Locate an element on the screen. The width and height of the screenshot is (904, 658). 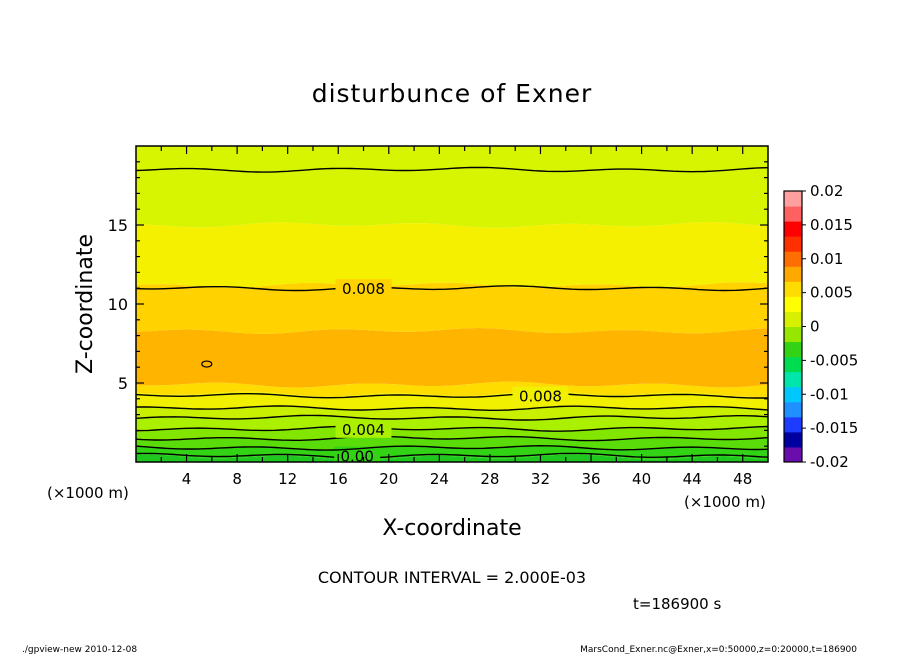
colorbar-tick-label: 0 is located at coordinates (815, 327).